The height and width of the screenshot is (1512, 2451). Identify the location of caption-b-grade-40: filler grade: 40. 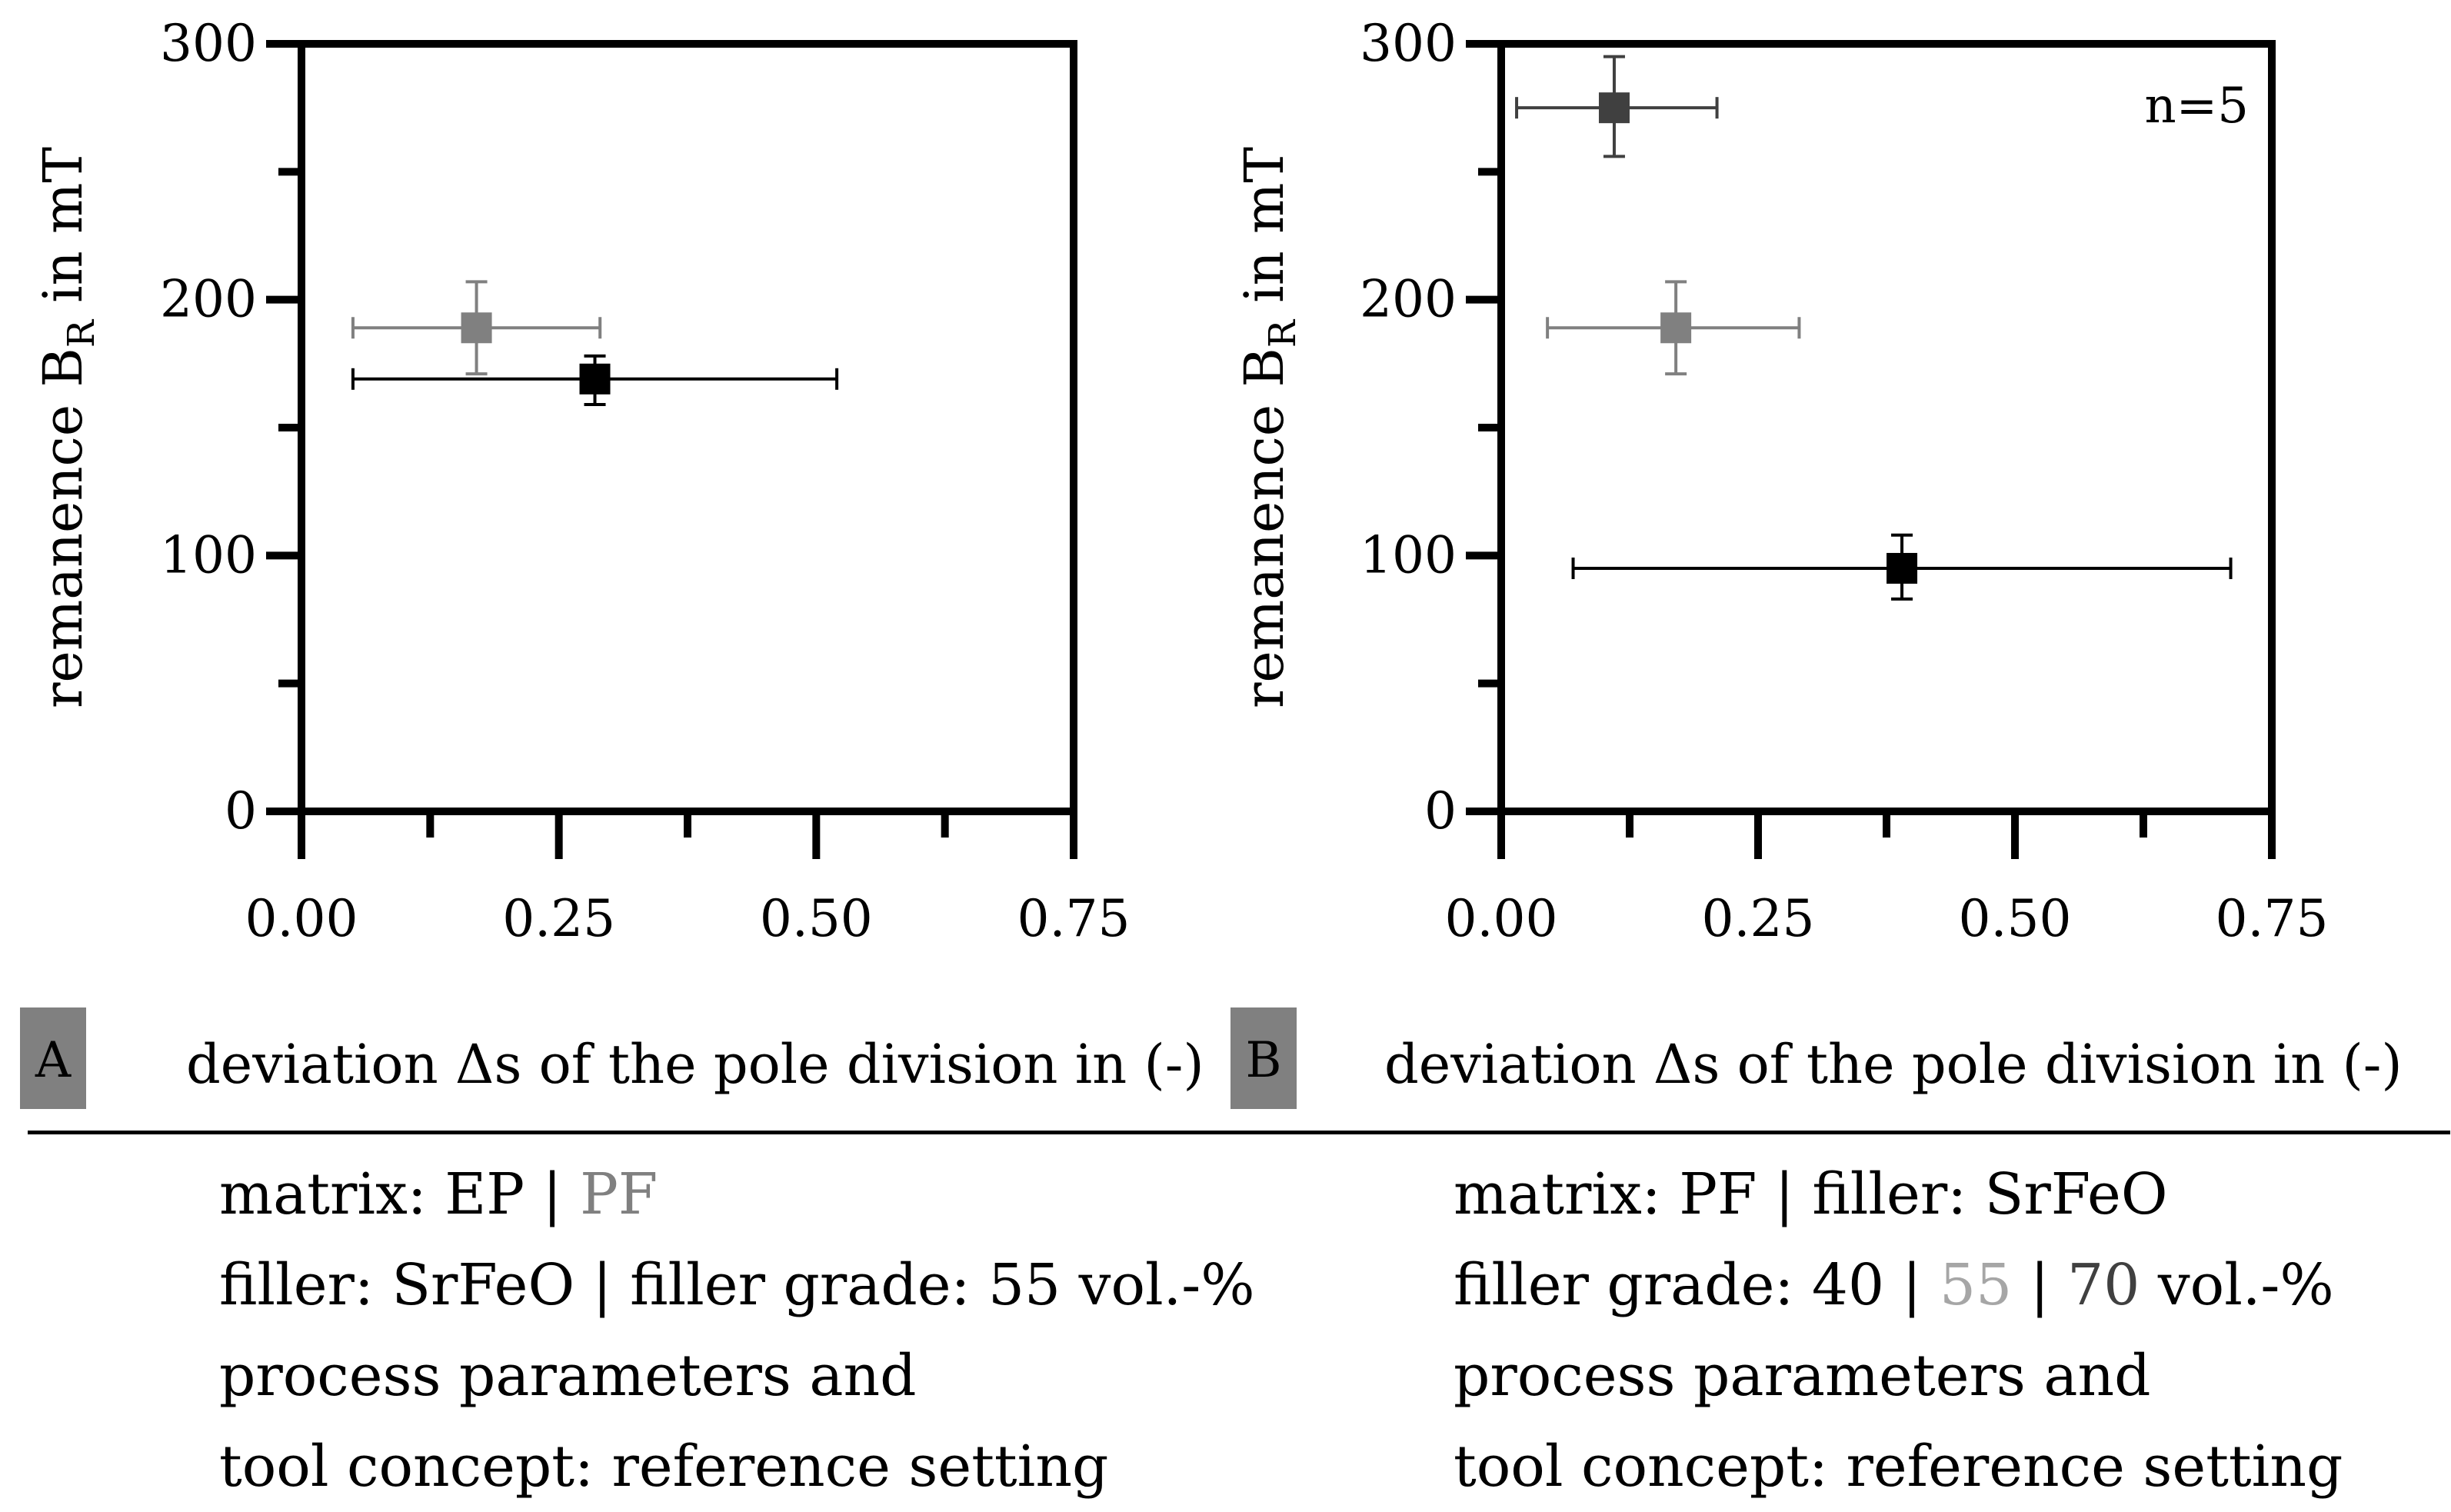
(1670, 1285).